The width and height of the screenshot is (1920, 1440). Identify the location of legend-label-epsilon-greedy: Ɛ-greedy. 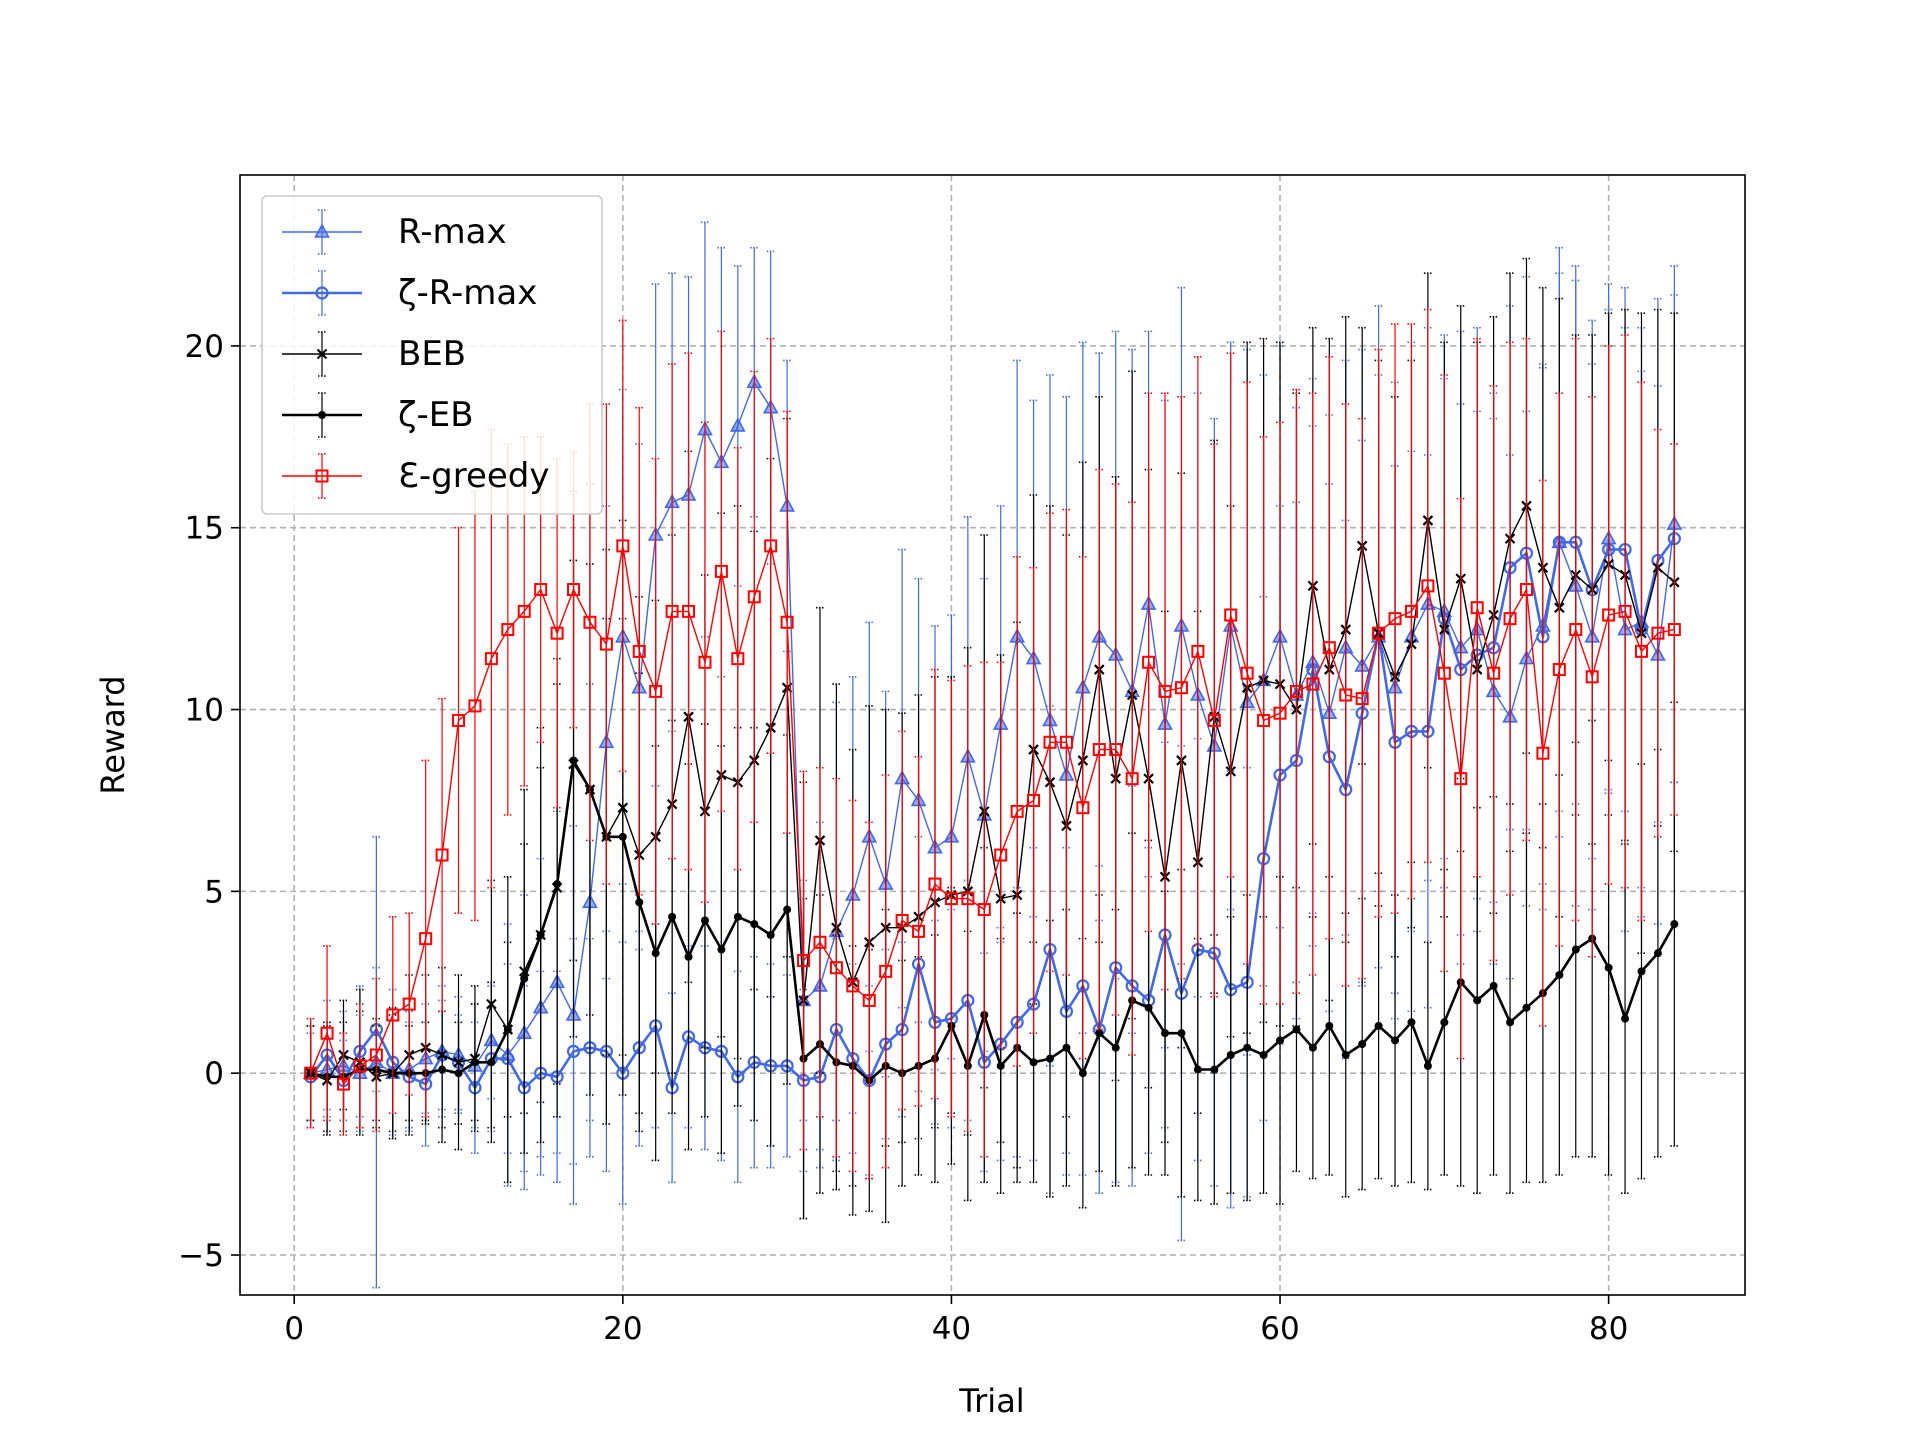
(474, 476).